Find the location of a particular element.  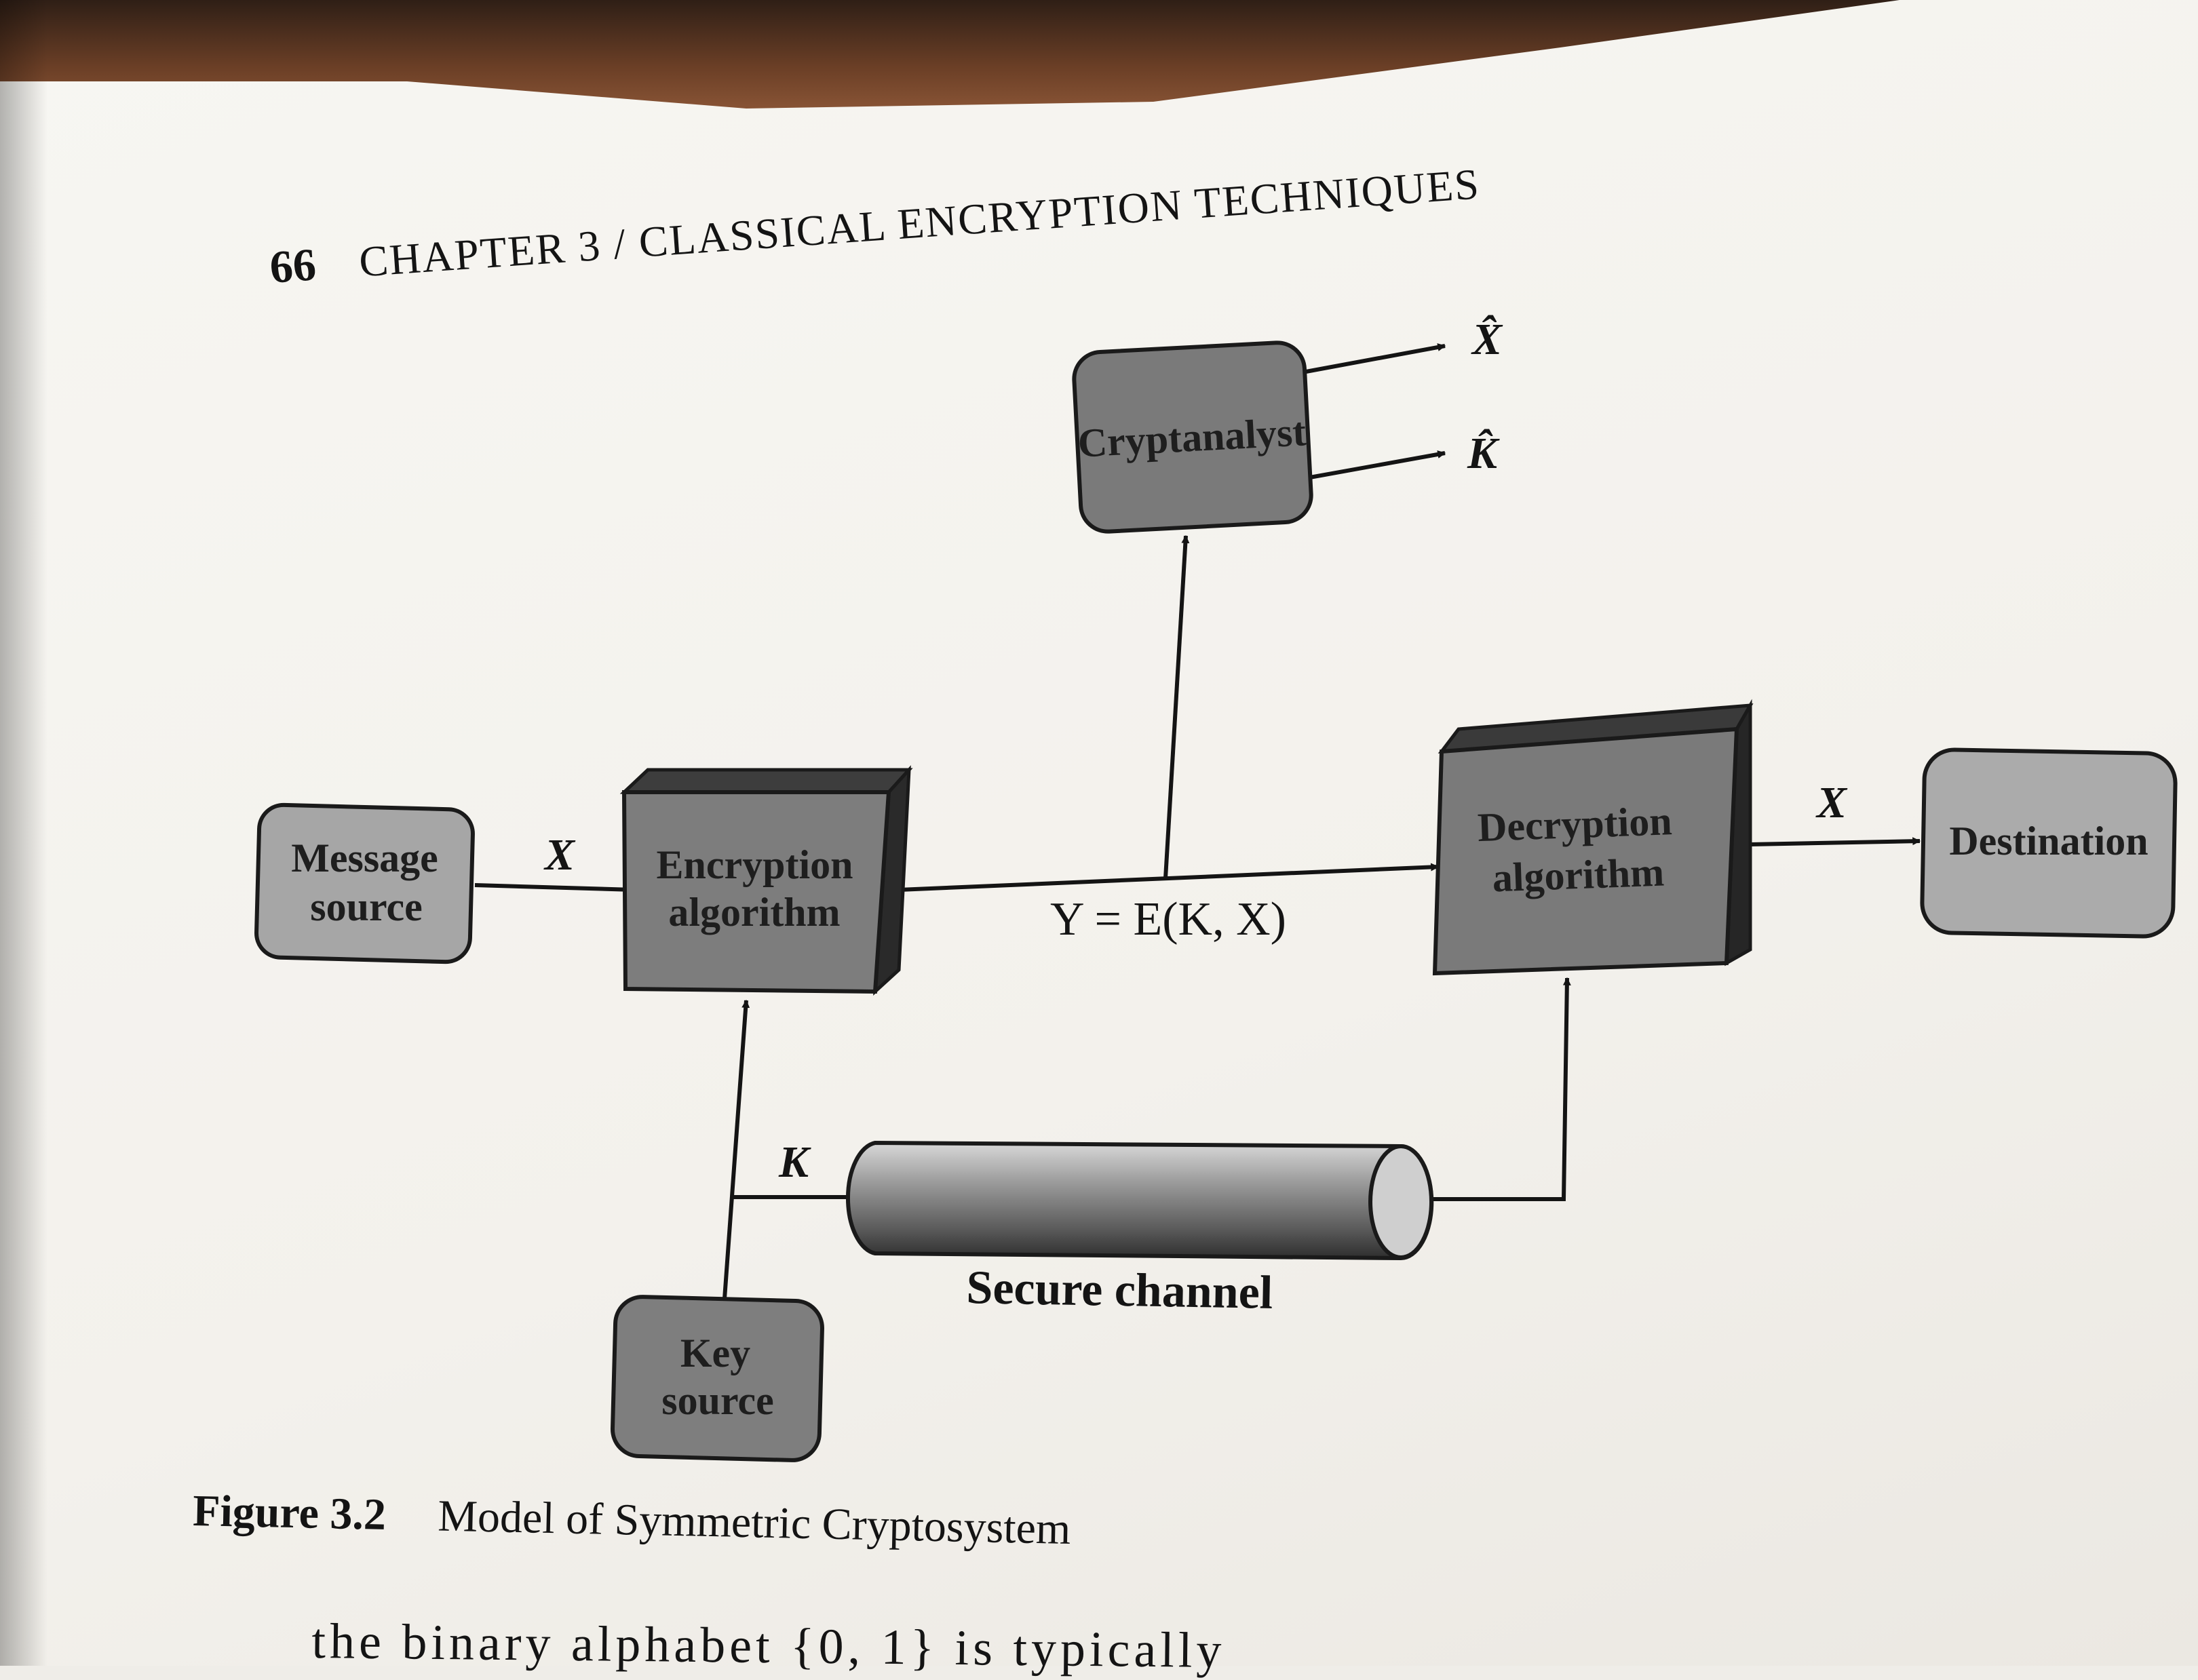

destination-label: Destination is located at coordinates (2048, 841).